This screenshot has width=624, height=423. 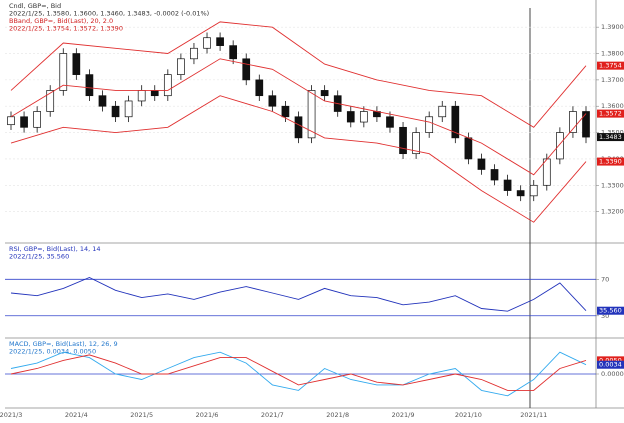 What do you see at coordinates (55, 249) in the screenshot?
I see `indicator-header: RSI, GBP=, Bid(Last), 14, 14` at bounding box center [55, 249].